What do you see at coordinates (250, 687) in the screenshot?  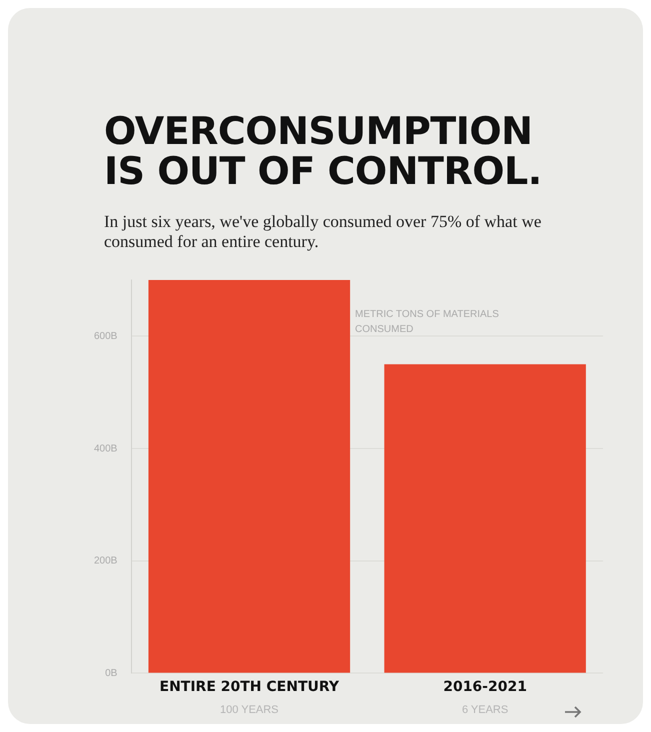 I see `x-tick-label: ENTIRE 20TH CENTURY` at bounding box center [250, 687].